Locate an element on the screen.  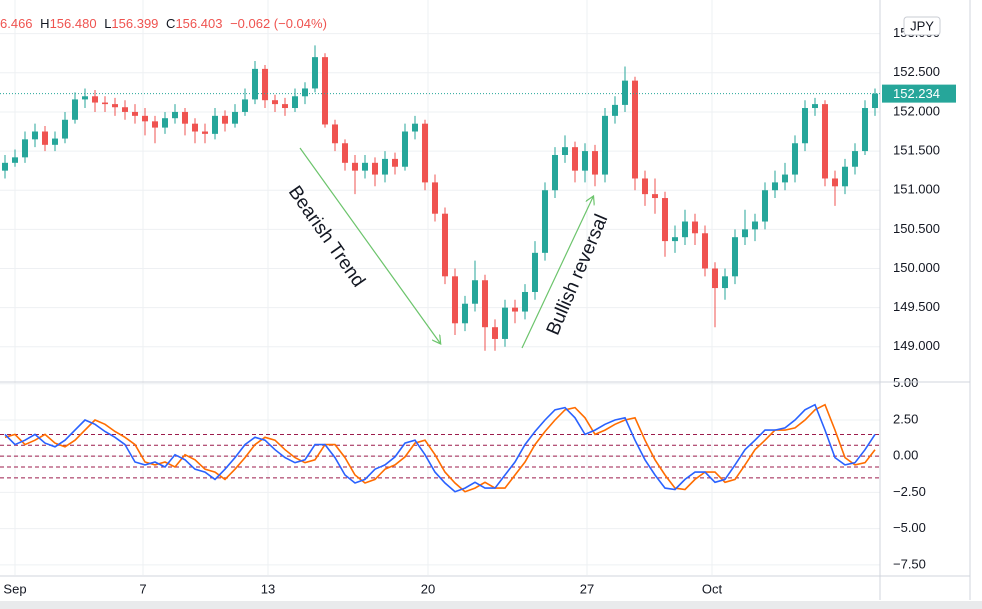
y-tick-label: −7.50 is located at coordinates (909, 563).